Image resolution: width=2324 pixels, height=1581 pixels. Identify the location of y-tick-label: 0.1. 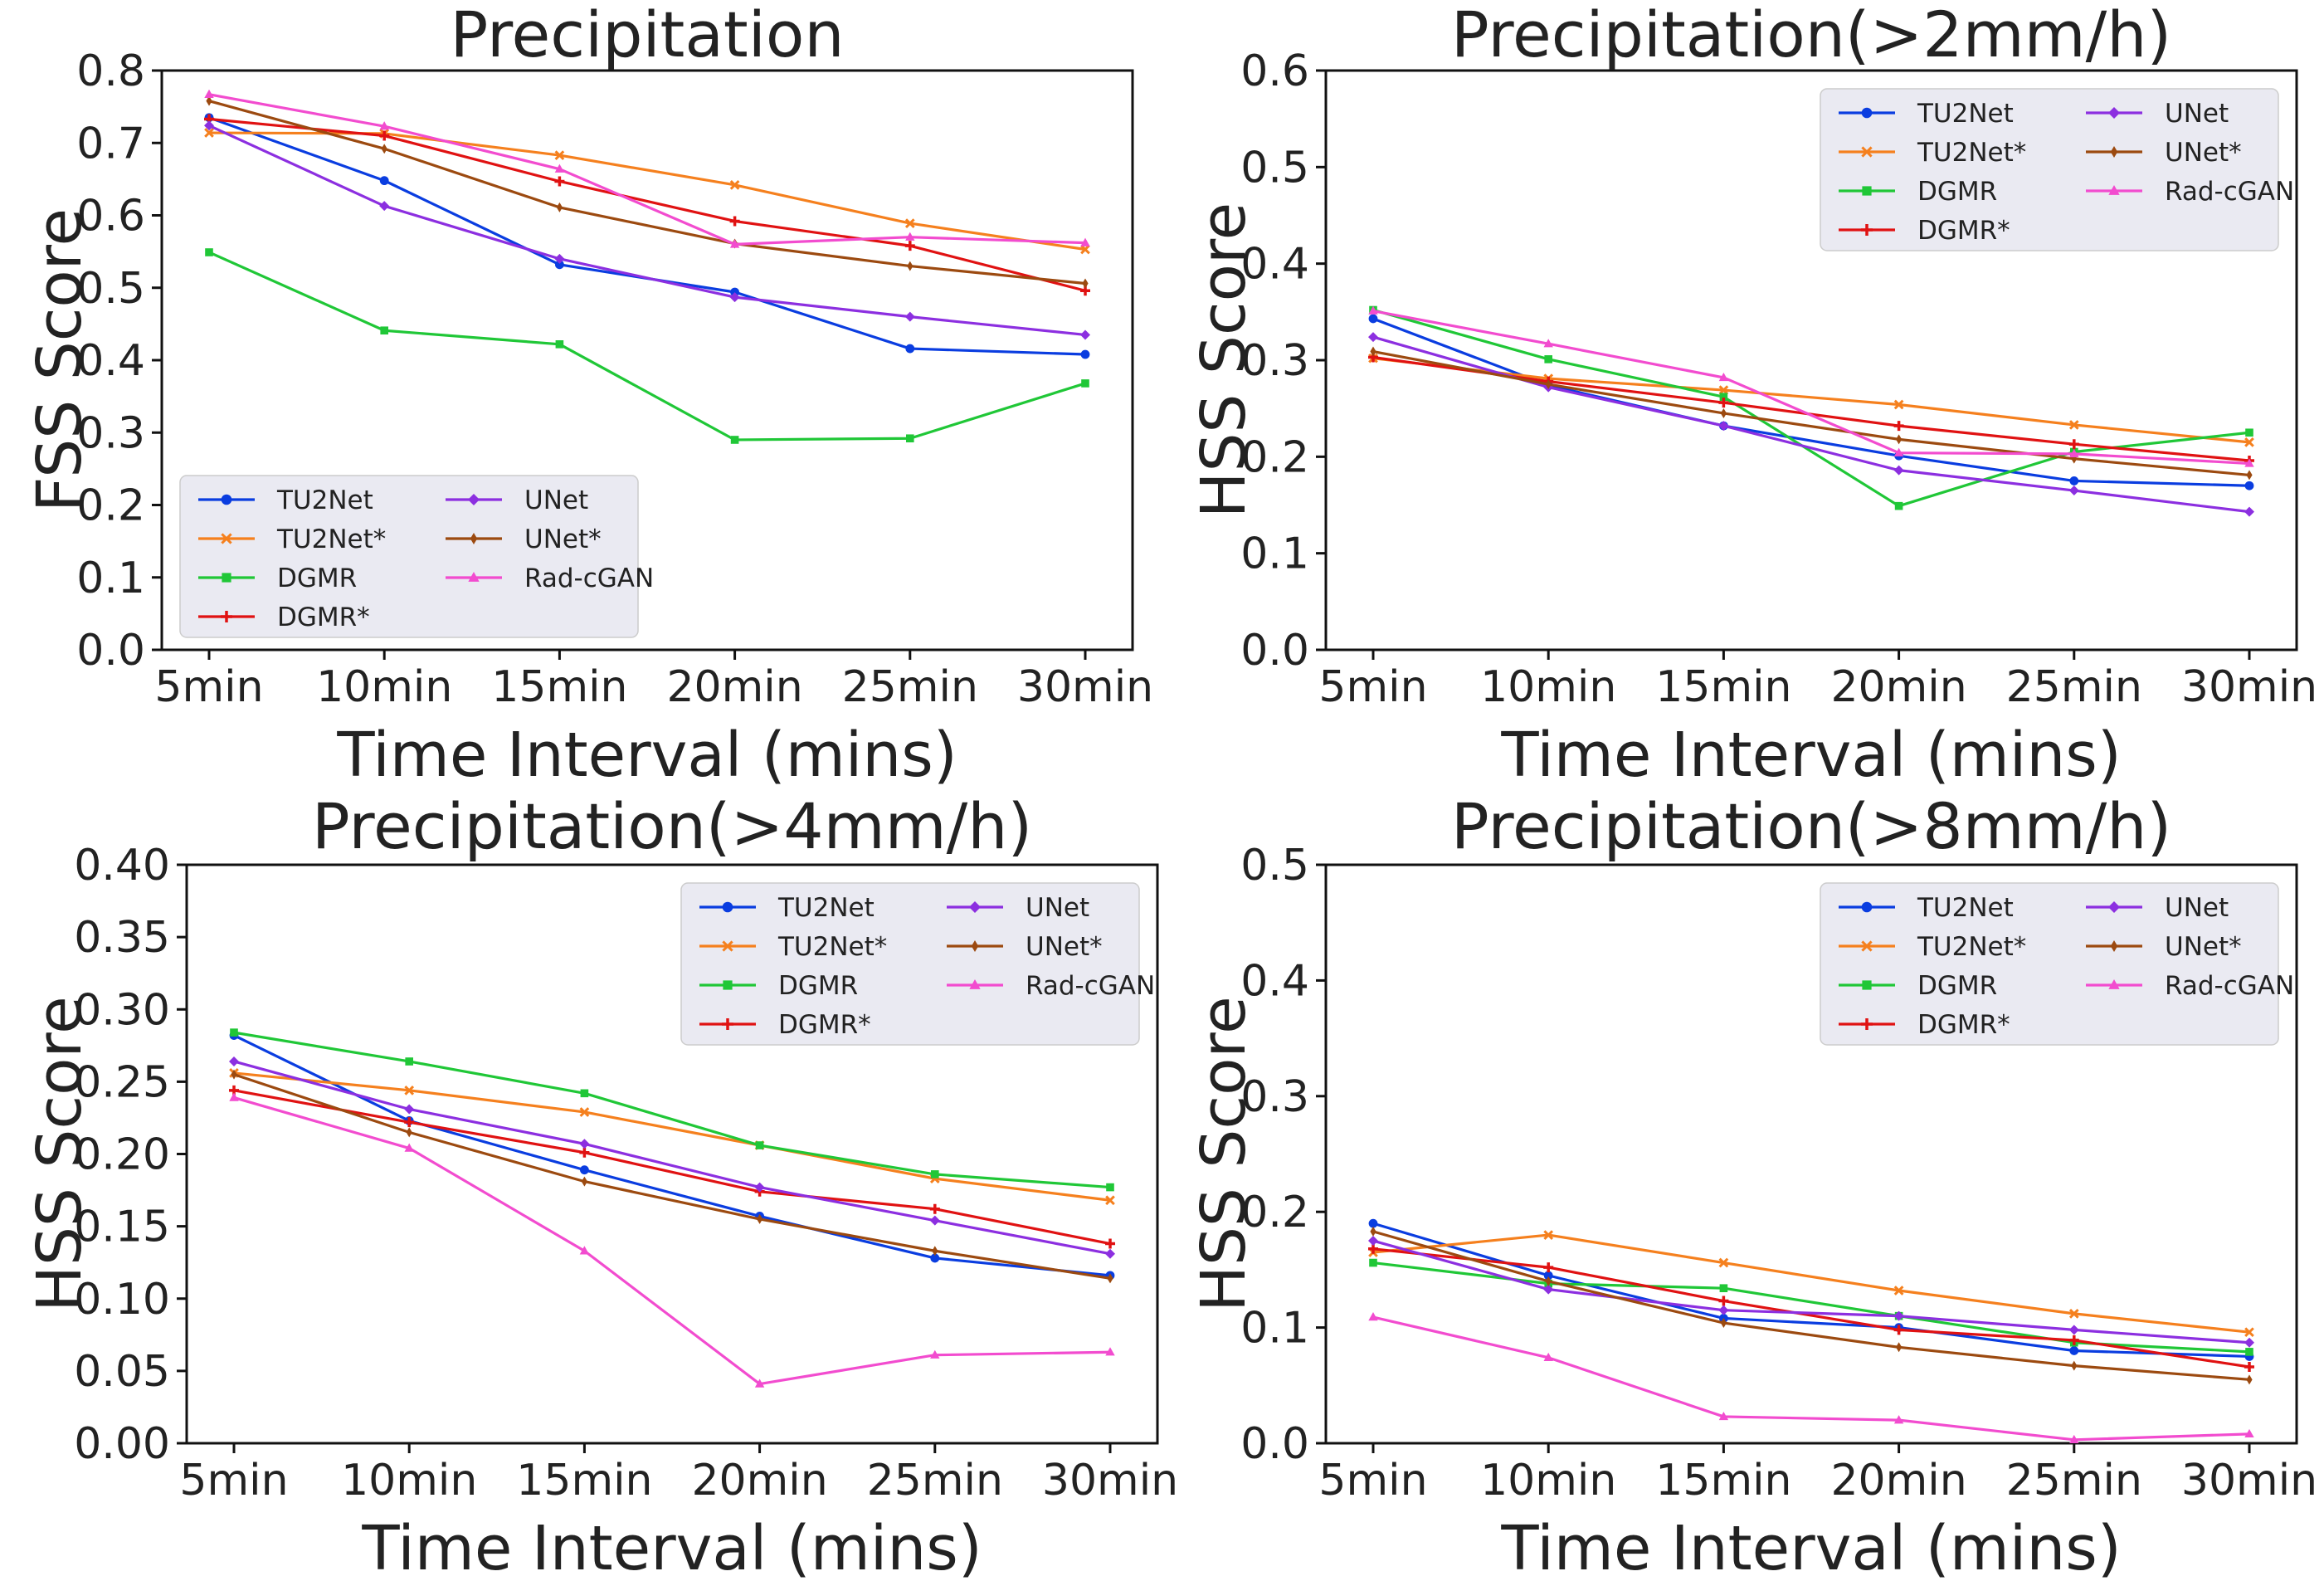
(1274, 1329).